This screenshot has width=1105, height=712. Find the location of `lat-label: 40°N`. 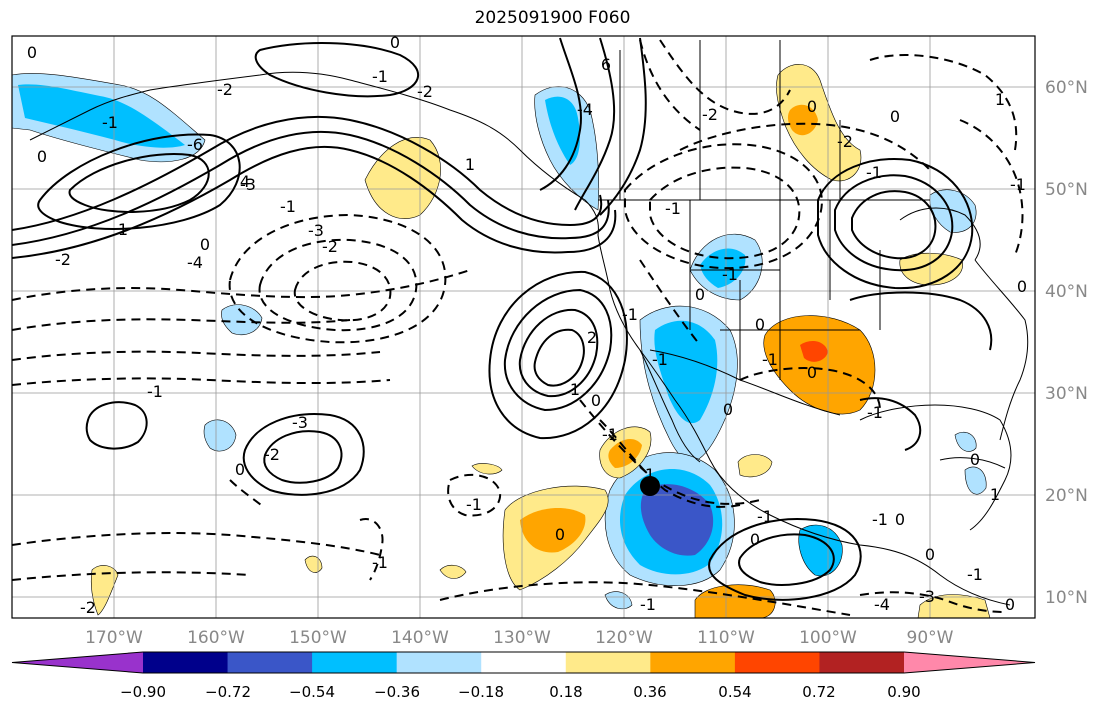

lat-label: 40°N is located at coordinates (1066, 292).